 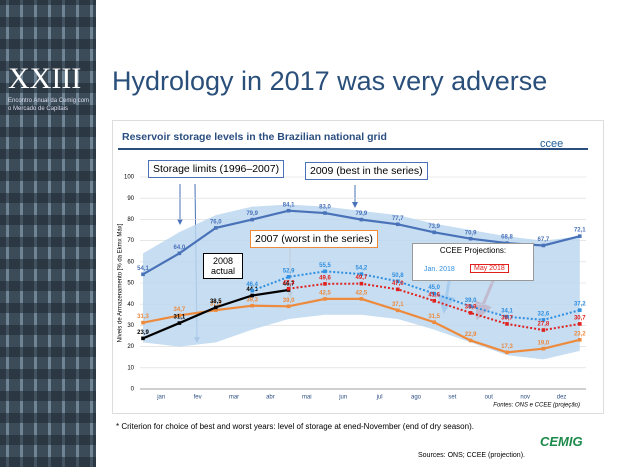 I want to click on value-label: 39,3, so click(x=252, y=300).